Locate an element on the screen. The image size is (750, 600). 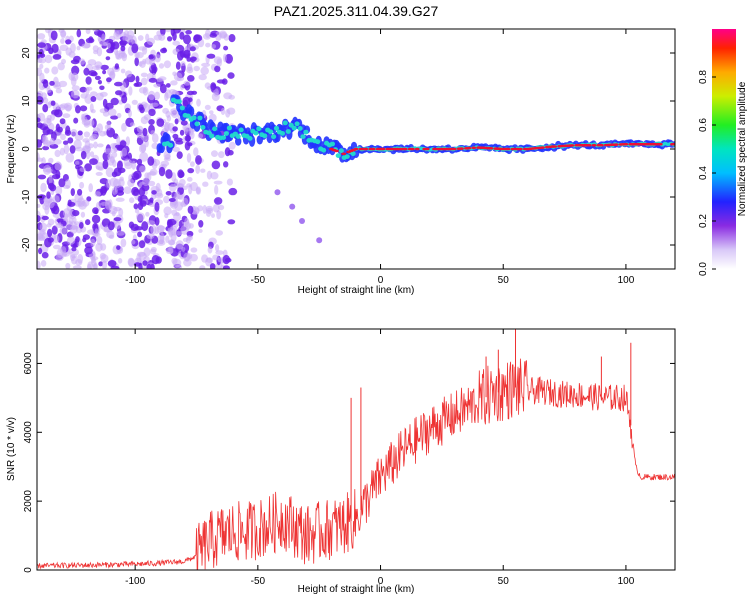
y-tick-label: -10 is located at coordinates (26, 196).